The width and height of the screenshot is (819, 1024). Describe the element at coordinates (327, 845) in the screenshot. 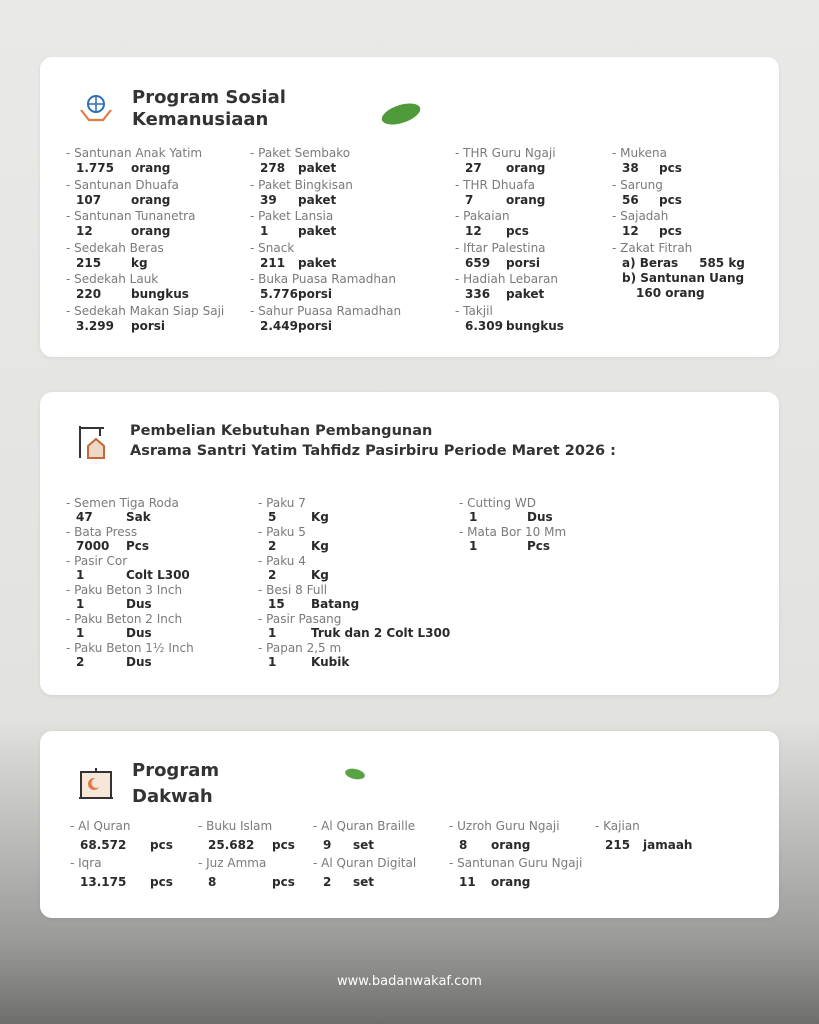

I see `item-value: 9` at that location.